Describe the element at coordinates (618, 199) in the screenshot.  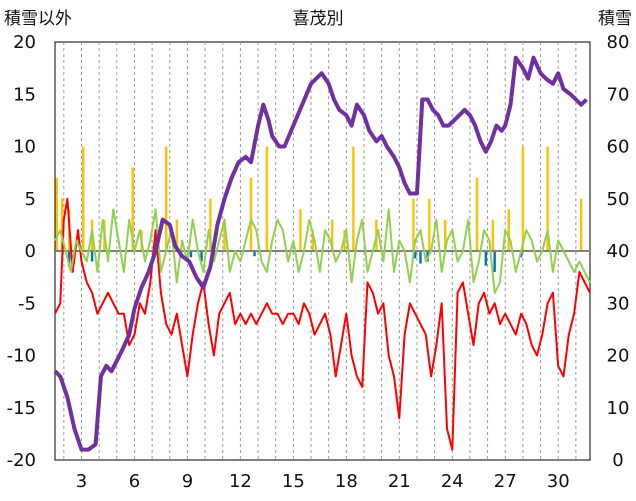
I see `right-tick-label: 50` at that location.